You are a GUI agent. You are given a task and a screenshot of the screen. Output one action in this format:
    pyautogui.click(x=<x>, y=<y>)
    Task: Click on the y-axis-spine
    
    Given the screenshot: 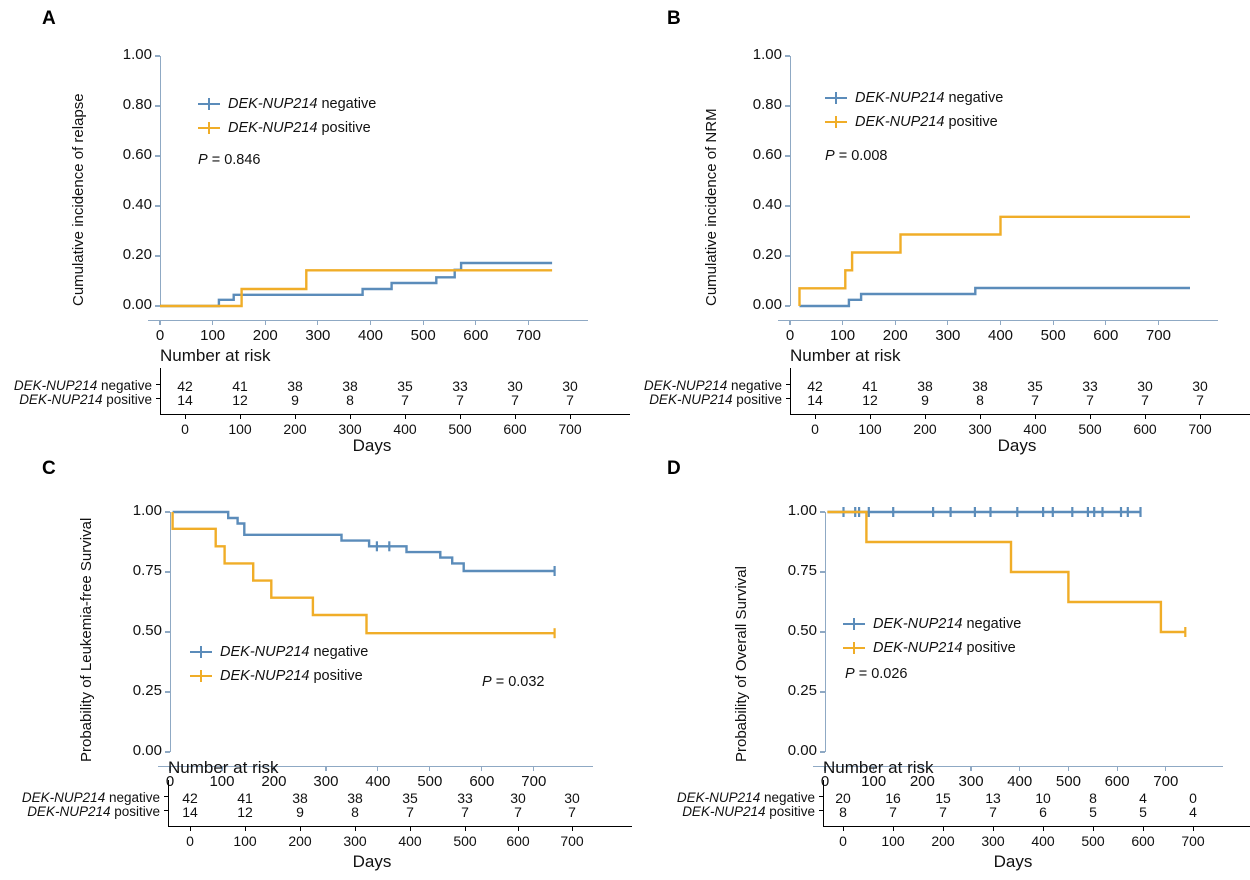 What is the action you would take?
    pyautogui.click(x=161, y=181)
    